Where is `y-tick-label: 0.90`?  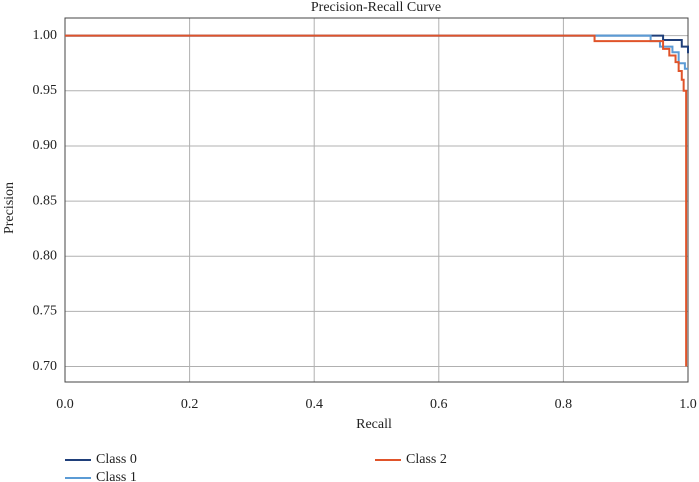
y-tick-label: 0.90 is located at coordinates (45, 145).